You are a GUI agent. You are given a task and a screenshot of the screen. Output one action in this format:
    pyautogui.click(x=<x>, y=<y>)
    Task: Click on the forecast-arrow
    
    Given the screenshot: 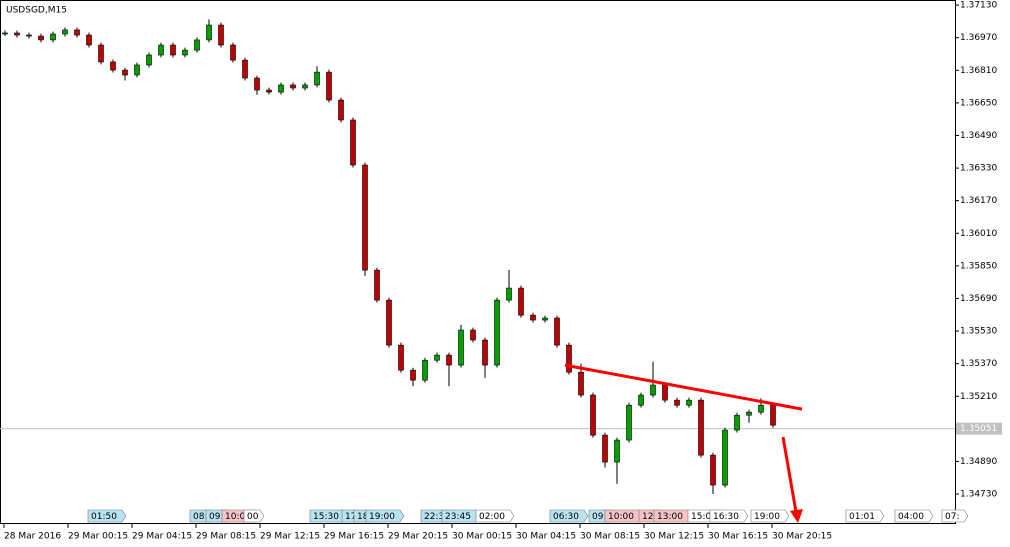 What is the action you would take?
    pyautogui.click(x=792, y=479)
    